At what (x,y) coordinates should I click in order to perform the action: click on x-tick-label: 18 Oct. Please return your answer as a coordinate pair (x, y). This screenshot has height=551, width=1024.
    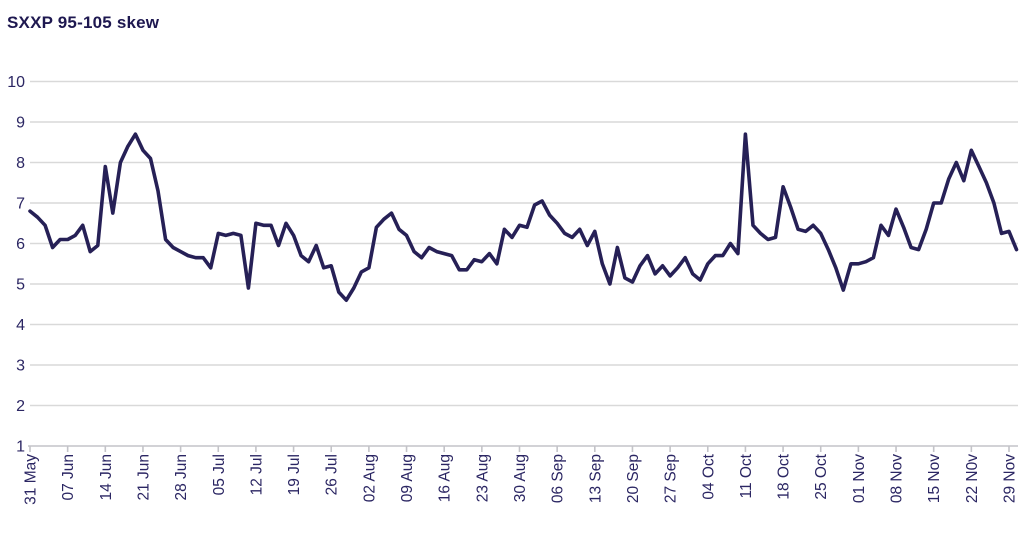
    Looking at the image, I should click on (784, 476).